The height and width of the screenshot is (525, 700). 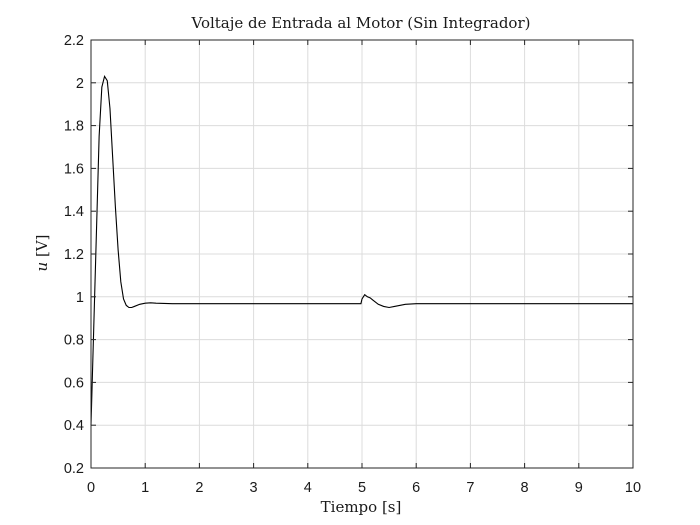 What do you see at coordinates (416, 488) in the screenshot?
I see `x-tick-label: 6` at bounding box center [416, 488].